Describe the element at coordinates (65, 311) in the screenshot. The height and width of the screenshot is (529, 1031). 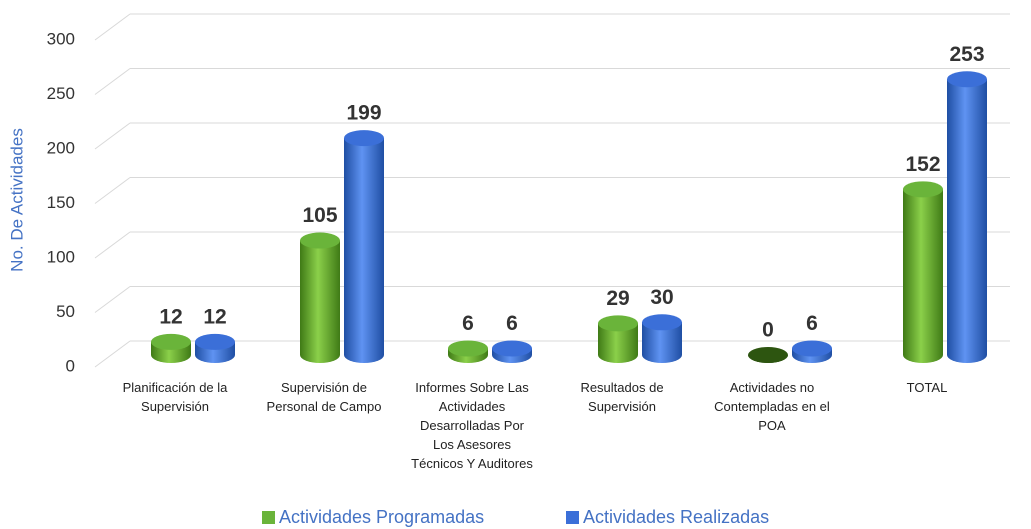
I see `y-tick-label: 50` at that location.